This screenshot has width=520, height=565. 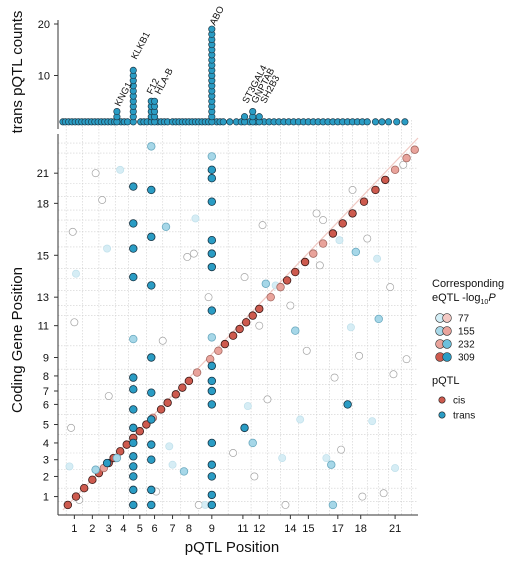 I want to click on x-tick-label: 8, so click(x=189, y=529).